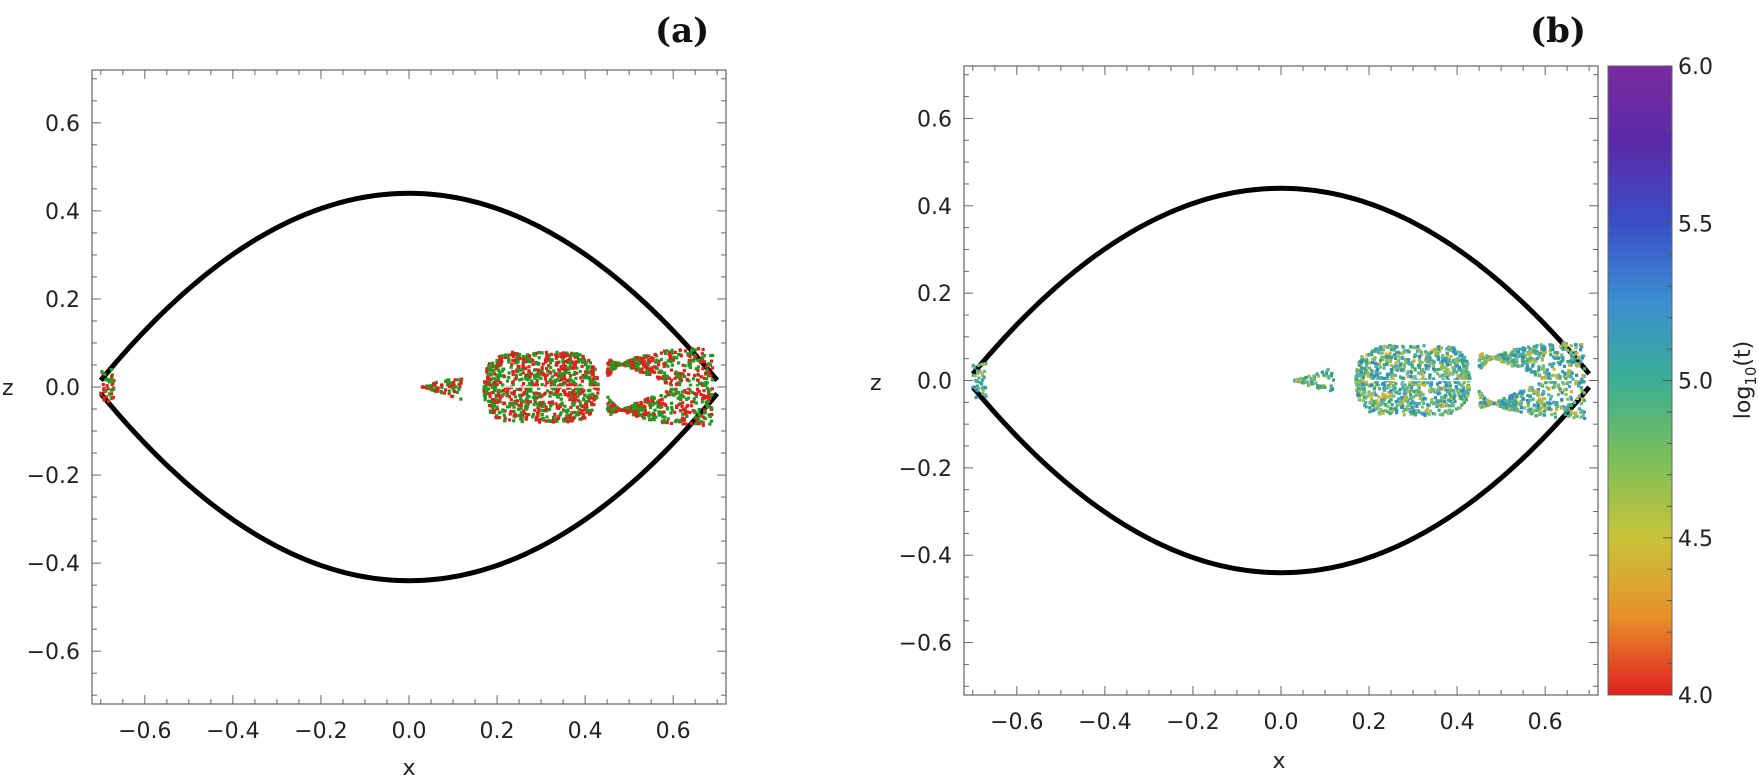  Describe the element at coordinates (1745, 380) in the screenshot. I see `colorbar-label: log10(t)` at that location.